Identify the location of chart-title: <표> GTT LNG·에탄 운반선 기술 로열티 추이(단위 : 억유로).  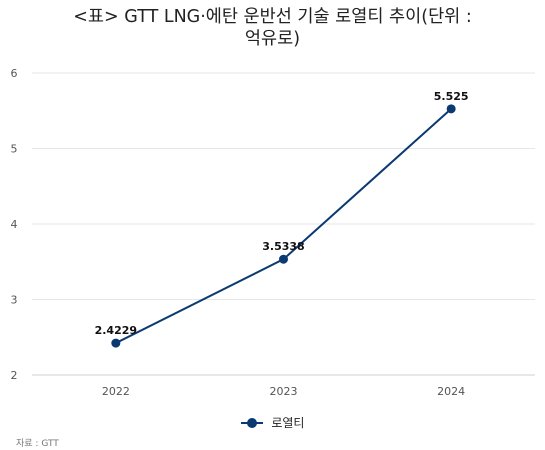
(272, 28).